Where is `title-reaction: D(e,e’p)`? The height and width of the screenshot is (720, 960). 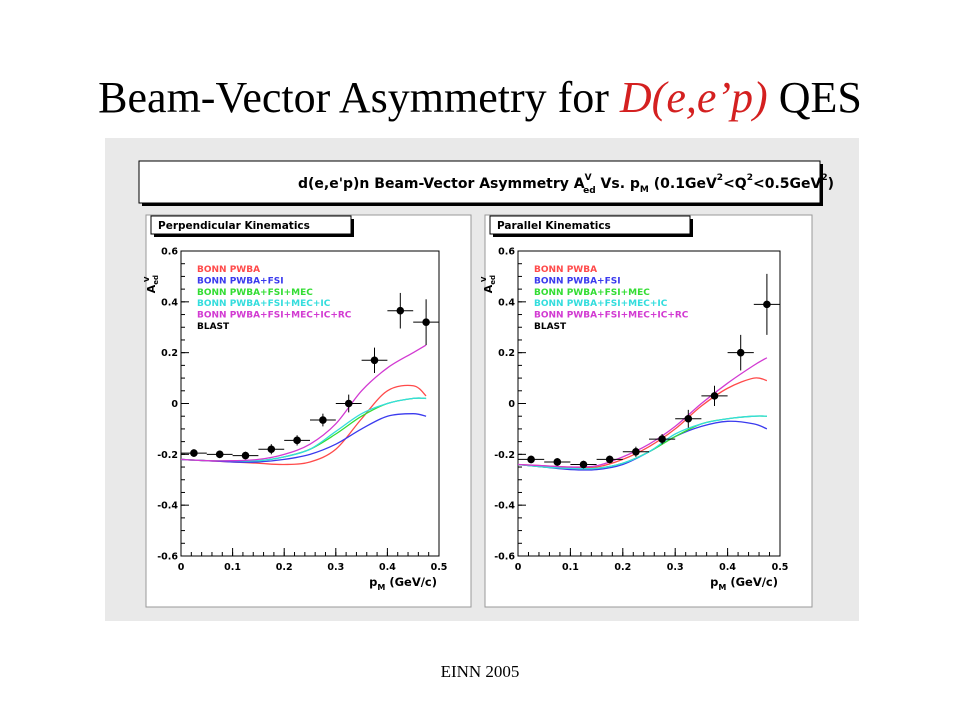
title-reaction: D(e,e’p) is located at coordinates (693, 97).